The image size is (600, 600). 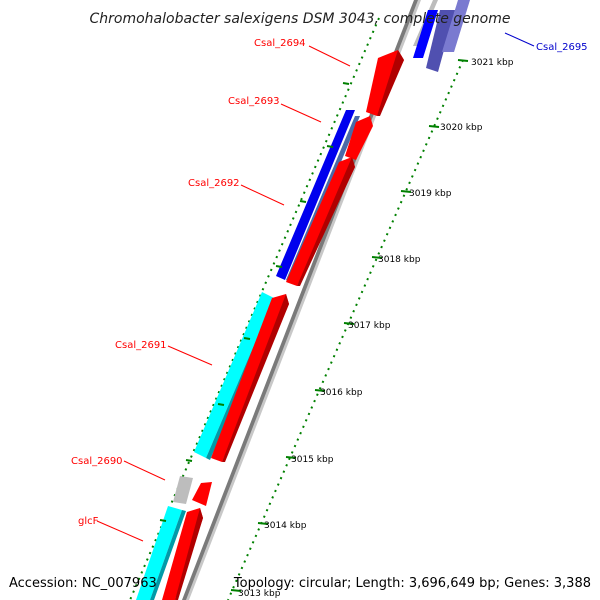 What do you see at coordinates (440, 41) in the screenshot?
I see `gene-csal-2695-feature-b` at bounding box center [440, 41].